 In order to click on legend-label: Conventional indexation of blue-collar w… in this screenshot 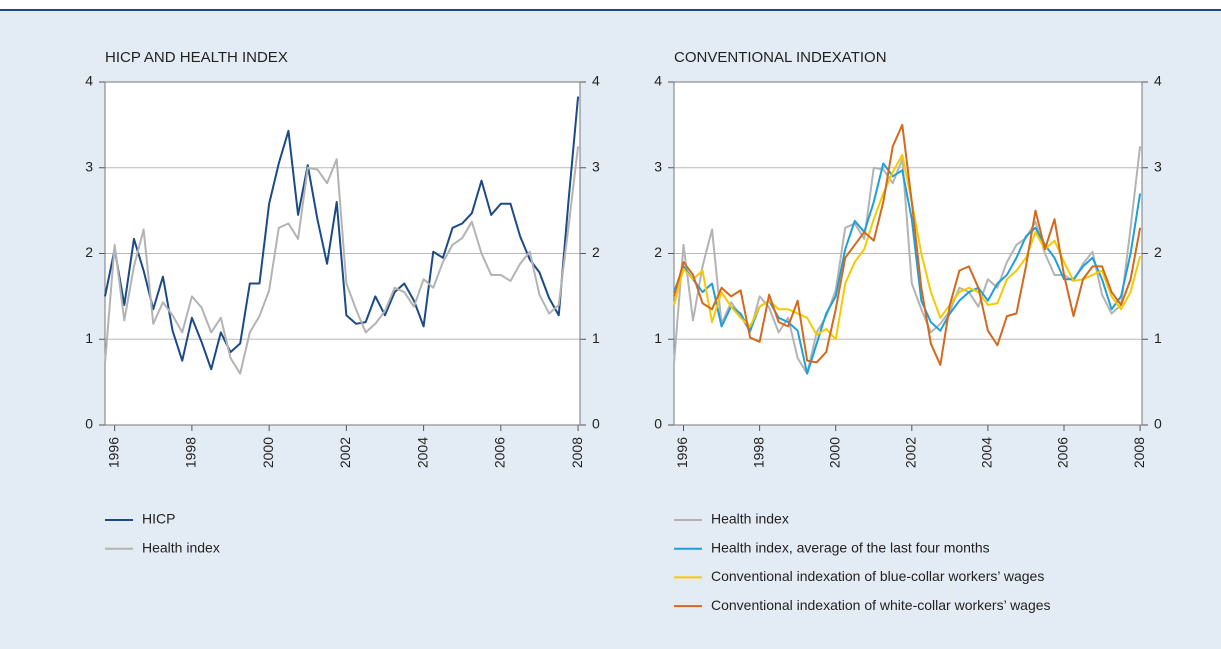, I will do `click(877, 576)`.